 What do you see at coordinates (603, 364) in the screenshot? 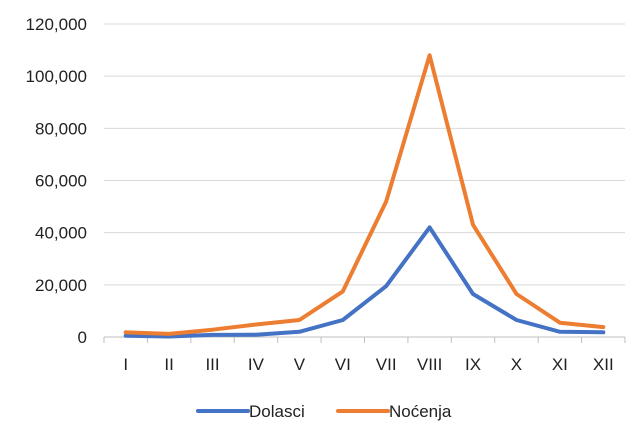
I see `x-tick-label: XII` at bounding box center [603, 364].